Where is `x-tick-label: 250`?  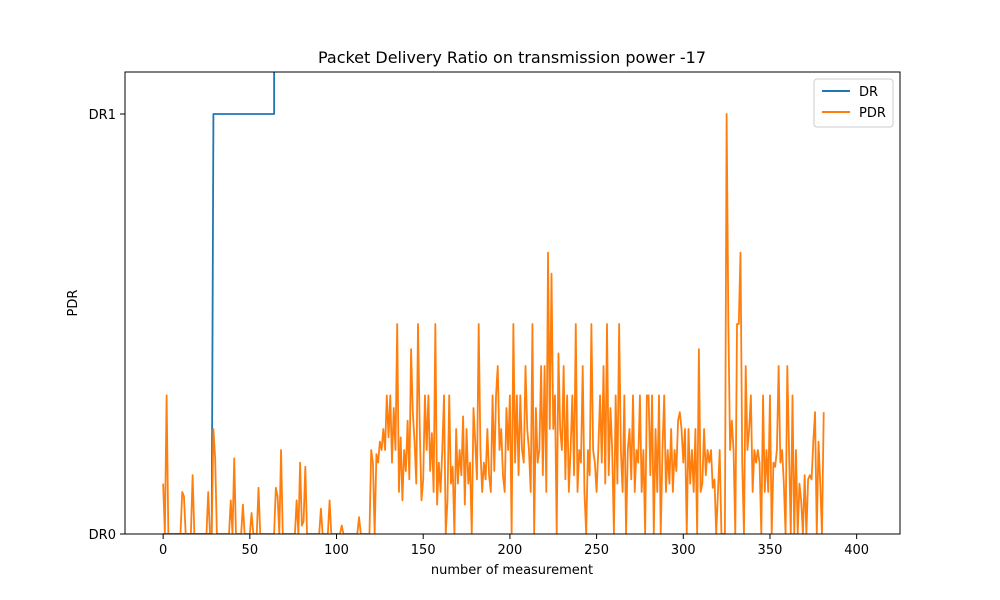
x-tick-label: 250 is located at coordinates (596, 550).